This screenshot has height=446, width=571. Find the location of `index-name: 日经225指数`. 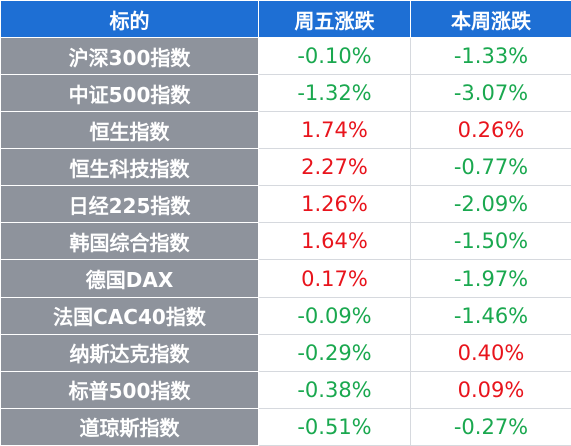

index-name: 日经225指数 is located at coordinates (129, 204).